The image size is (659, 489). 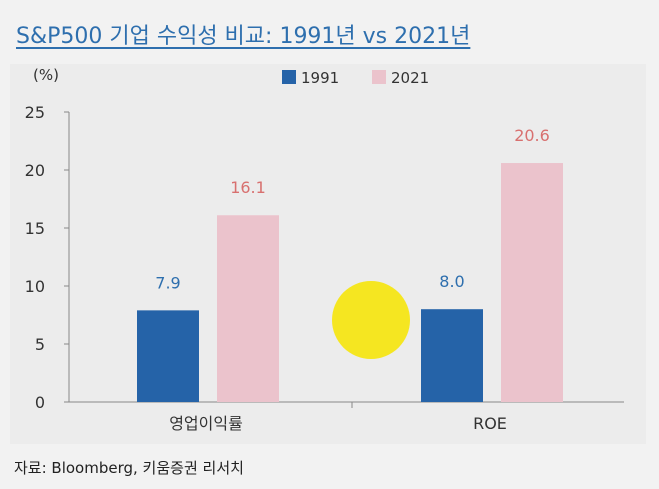 I want to click on x-category-label: ROE, so click(x=490, y=423).